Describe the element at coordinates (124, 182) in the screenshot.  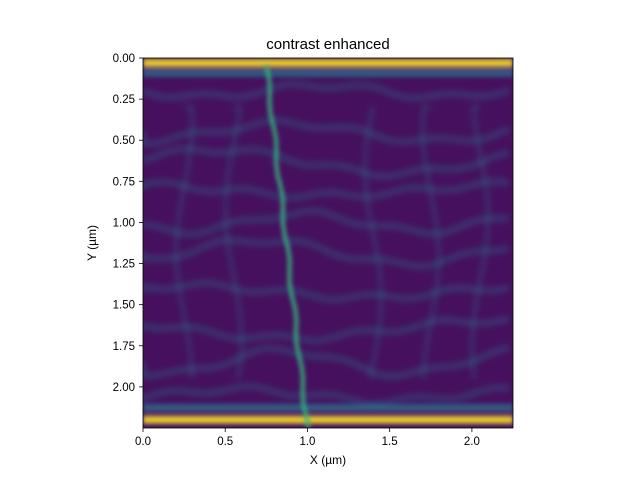
I see `y-tick-label: 0.75` at that location.